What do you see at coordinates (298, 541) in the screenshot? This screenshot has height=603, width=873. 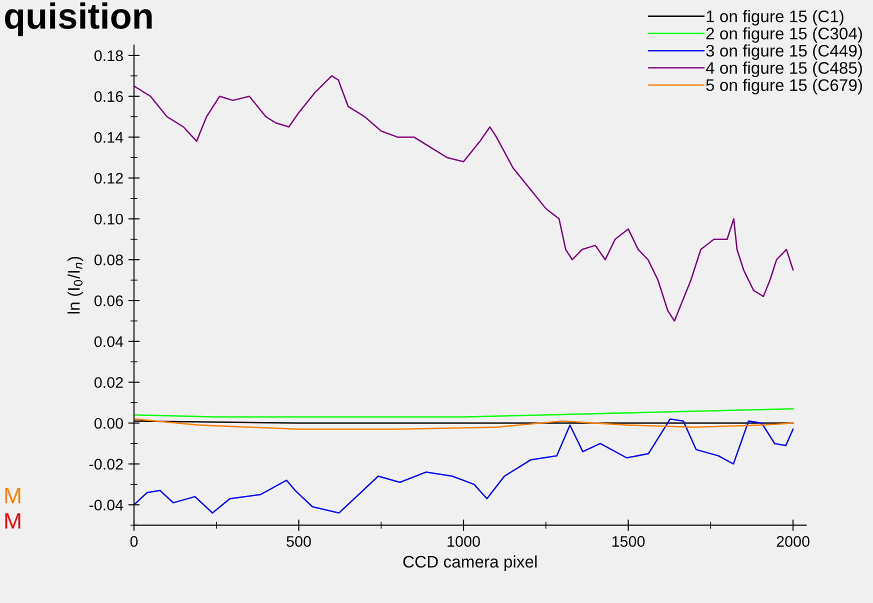 I see `x-tick-label: 500` at bounding box center [298, 541].